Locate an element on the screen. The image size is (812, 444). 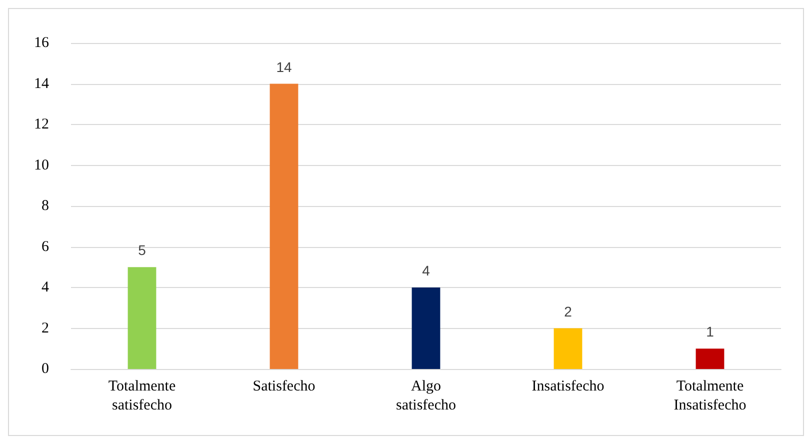
x-tick-label: Satisfecho is located at coordinates (284, 386).